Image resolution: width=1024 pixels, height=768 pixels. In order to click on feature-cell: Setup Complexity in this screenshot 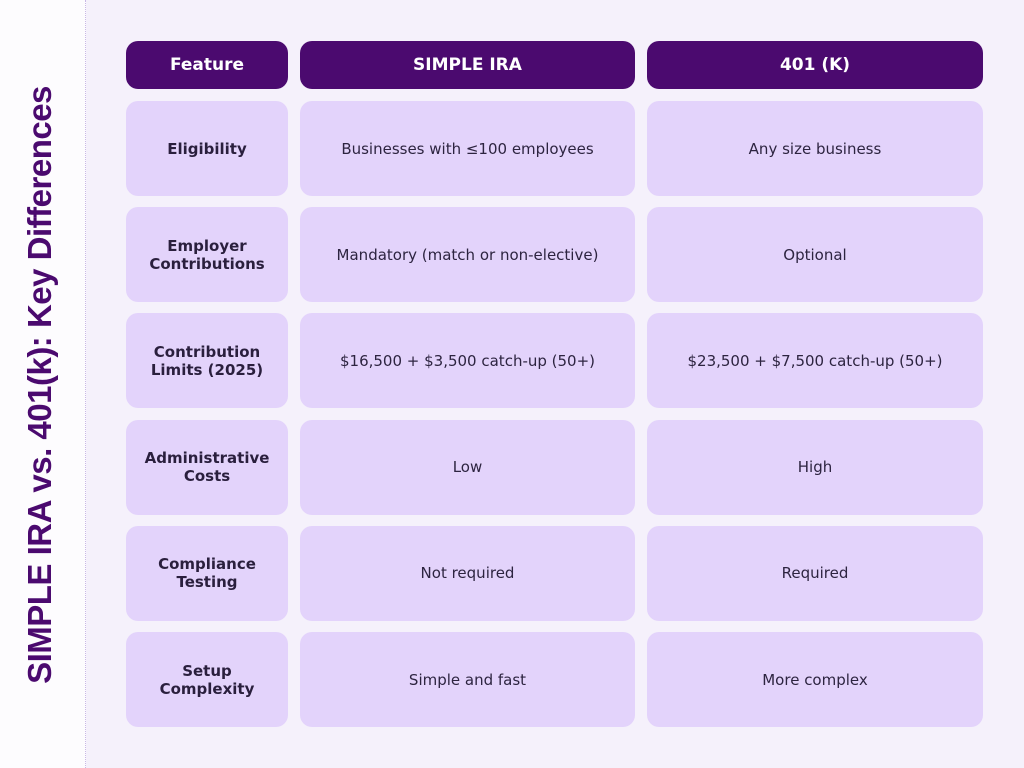, I will do `click(207, 679)`.